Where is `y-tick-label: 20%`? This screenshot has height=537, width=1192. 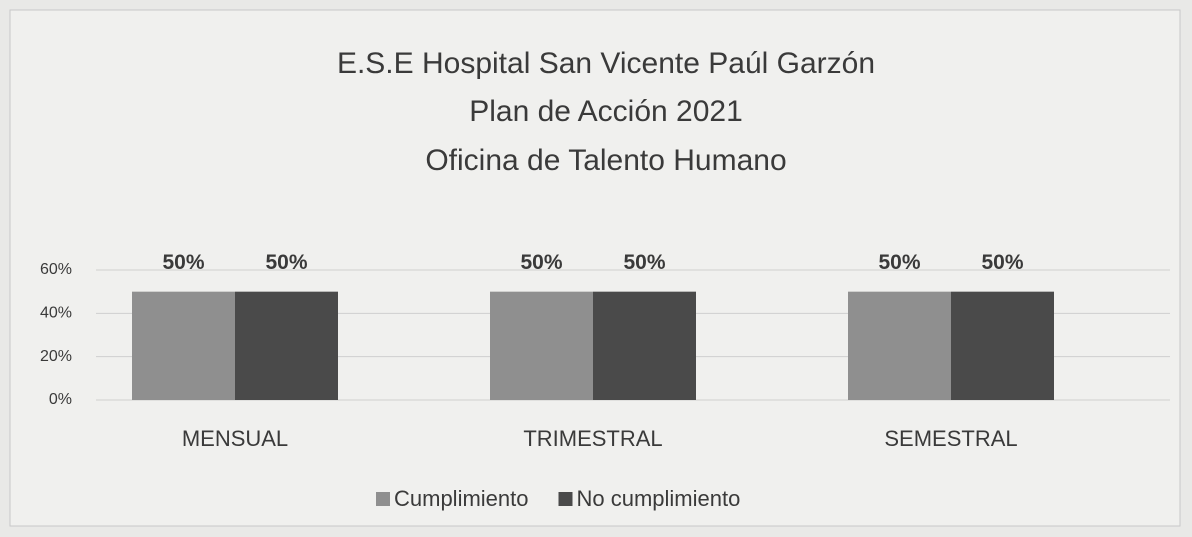
y-tick-label: 20% is located at coordinates (56, 356).